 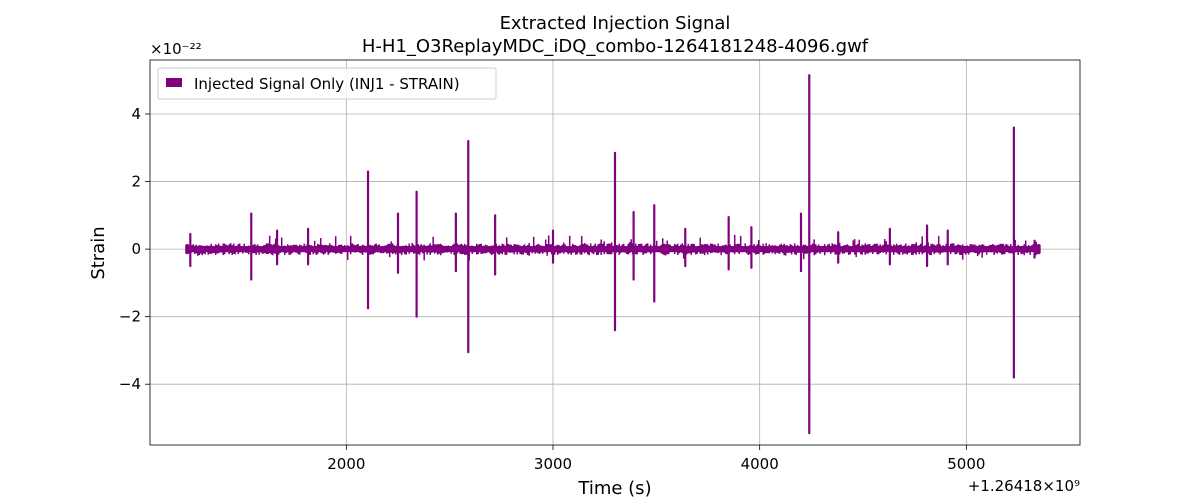 I want to click on y-axis-ticks: −4 −2 0 2 4, so click(x=134, y=249).